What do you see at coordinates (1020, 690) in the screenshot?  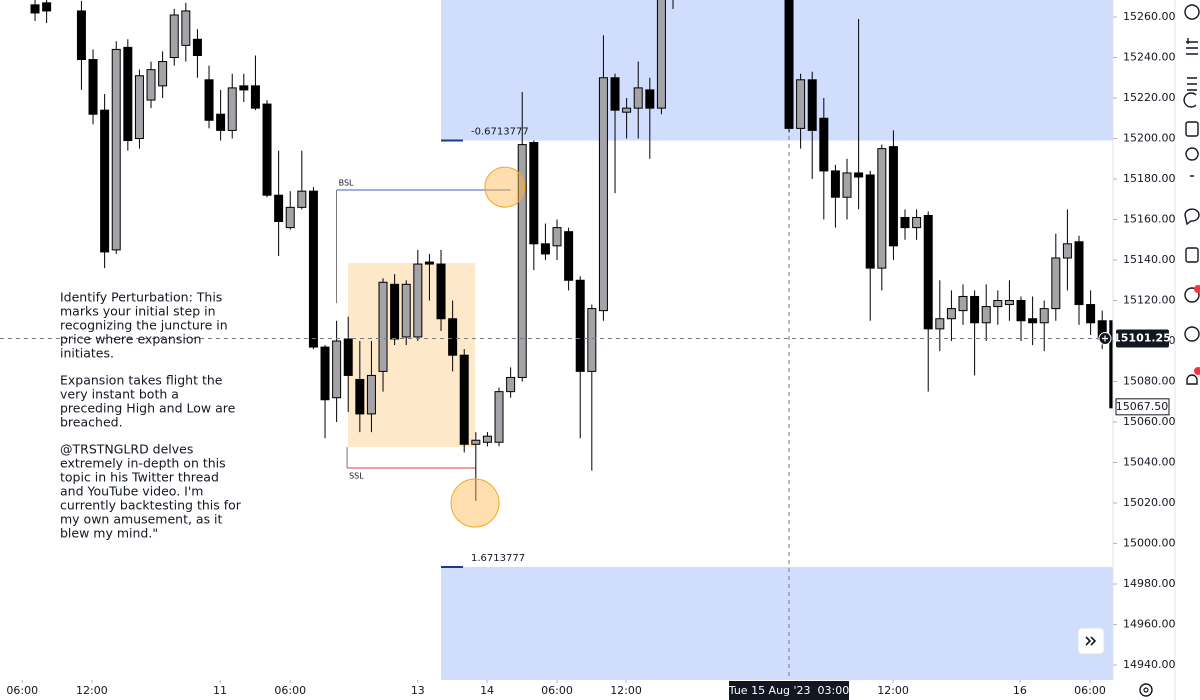 I see `x-tick-label: 16` at bounding box center [1020, 690].